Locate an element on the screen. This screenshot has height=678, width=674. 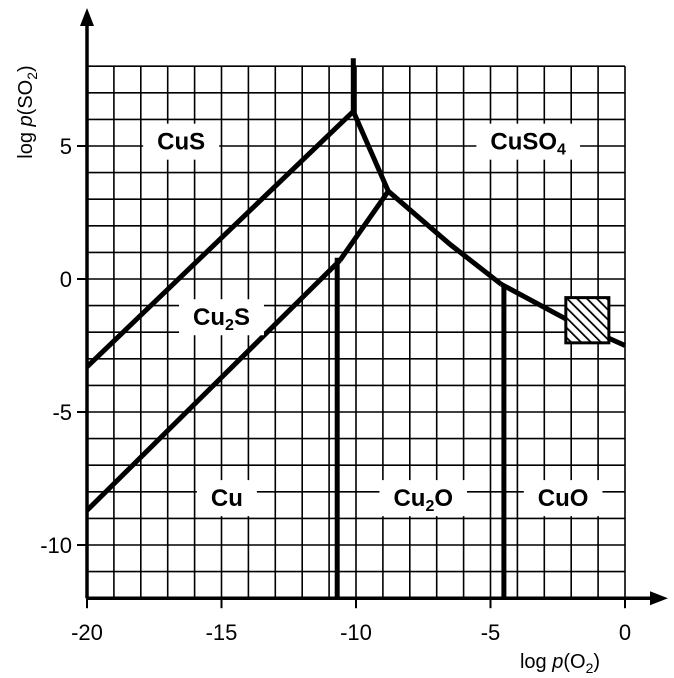
region-label-text: Cu is located at coordinates (227, 498).